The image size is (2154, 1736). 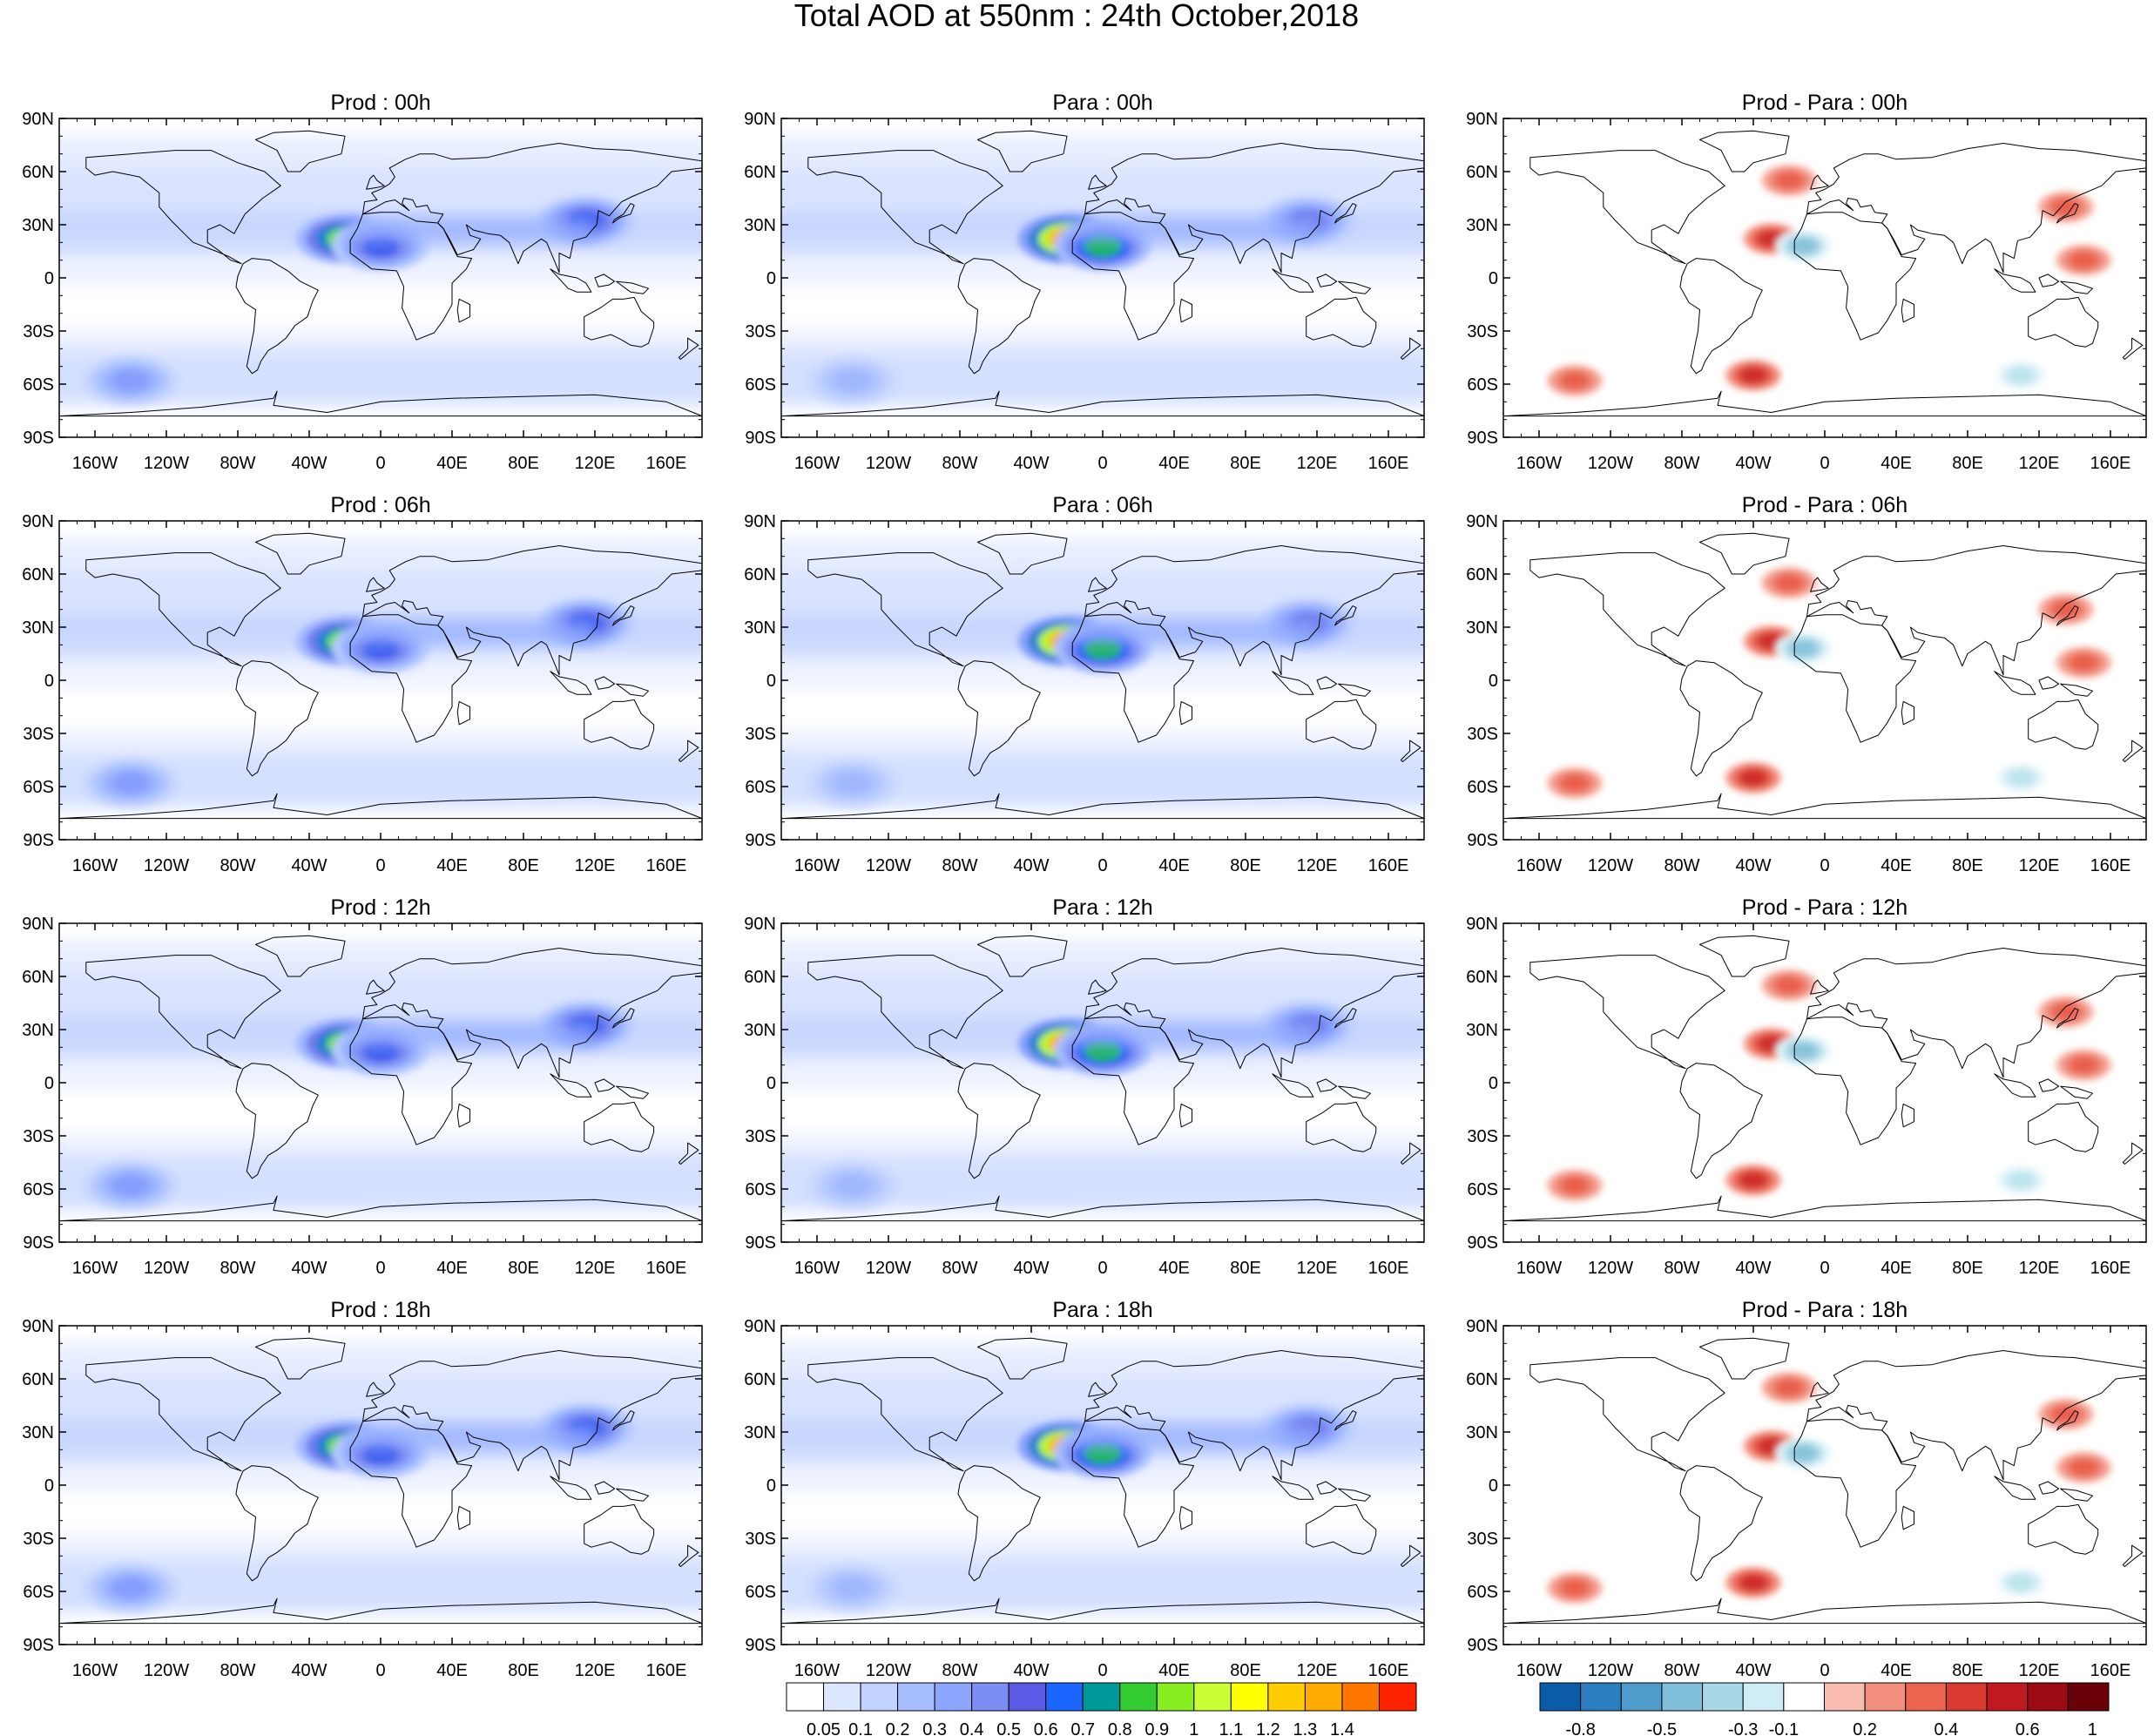 What do you see at coordinates (2092, 1728) in the screenshot?
I see `colorbar-label: 1` at bounding box center [2092, 1728].